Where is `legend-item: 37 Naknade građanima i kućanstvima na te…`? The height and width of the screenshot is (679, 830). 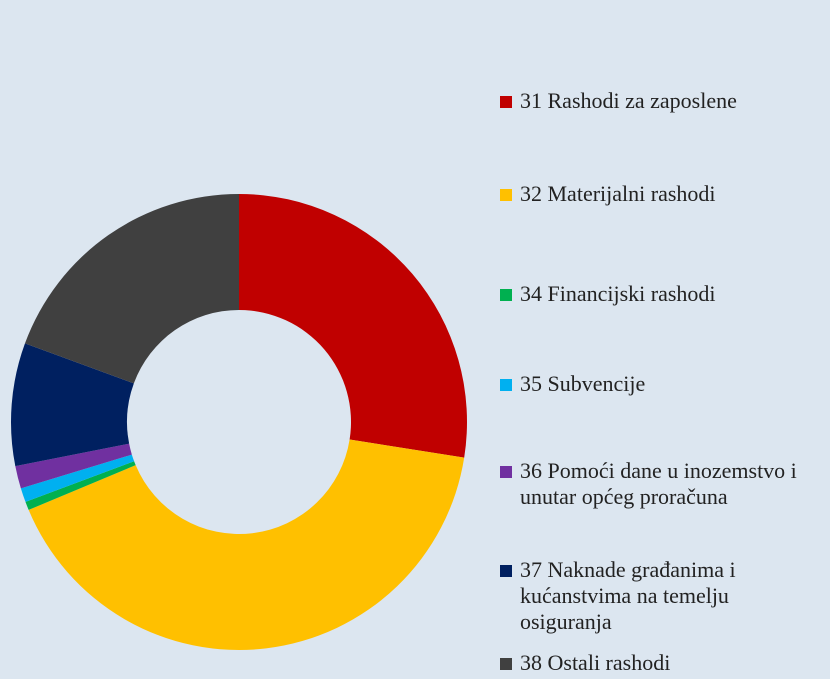 legend-item: 37 Naknade građanima i kućanstvima na te… is located at coordinates (661, 596).